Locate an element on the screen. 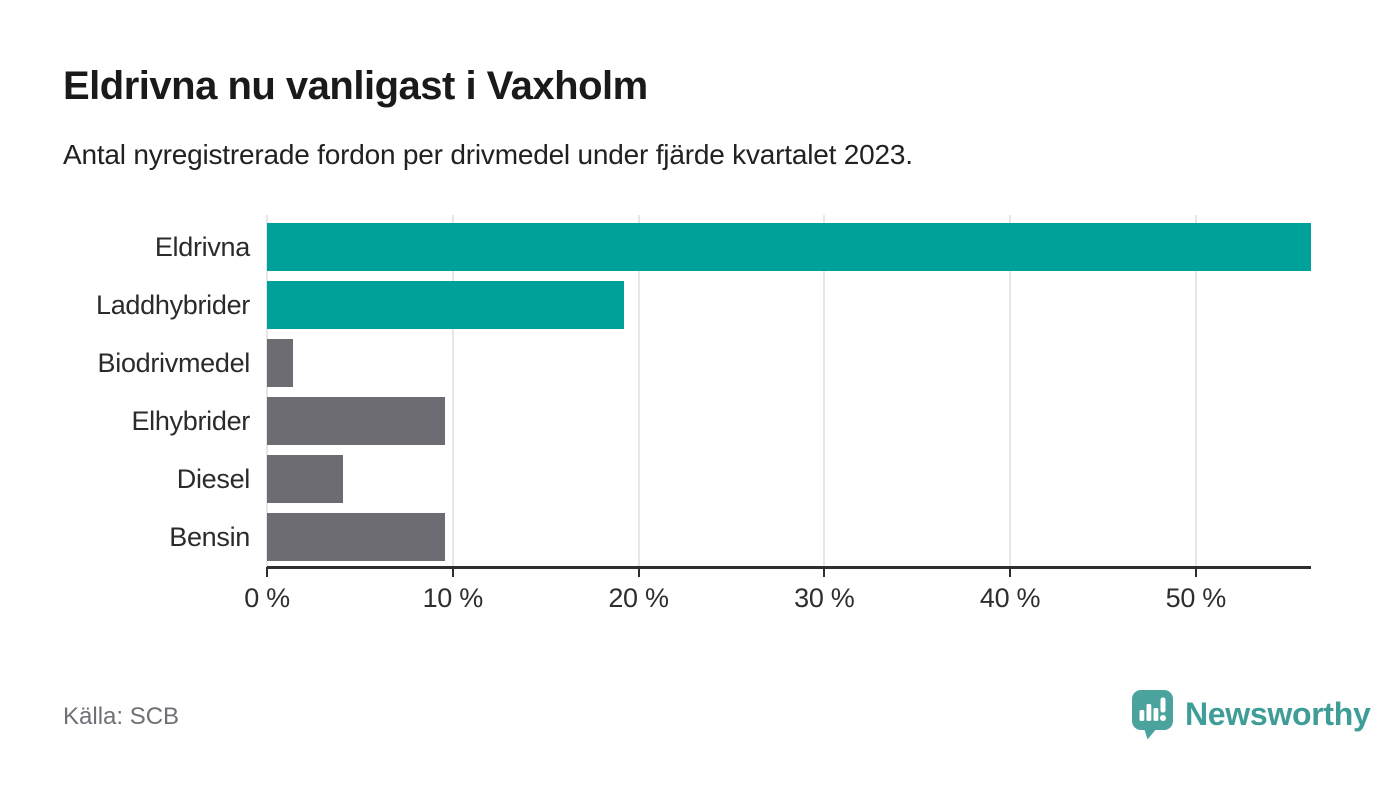 This screenshot has height=793, width=1400. brand-logo: Newsworthy is located at coordinates (1251, 714).